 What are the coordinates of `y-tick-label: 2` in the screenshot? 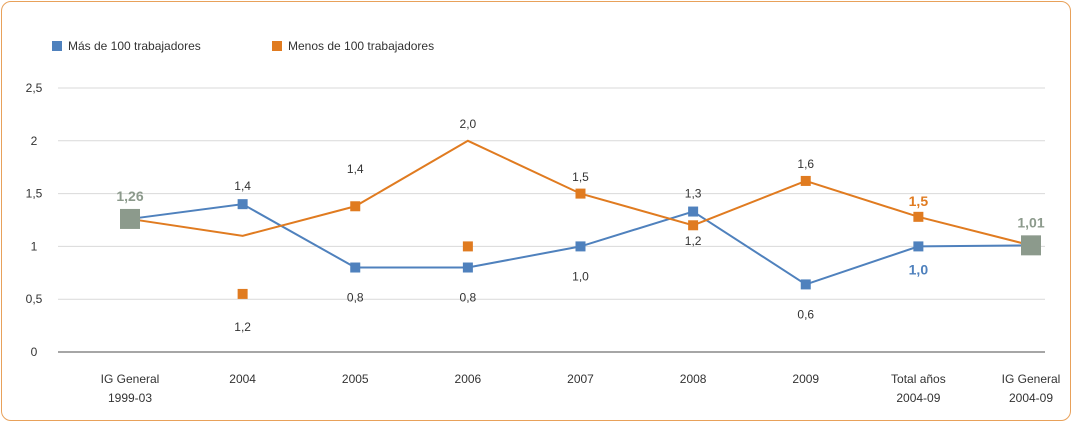 It's located at (34, 141).